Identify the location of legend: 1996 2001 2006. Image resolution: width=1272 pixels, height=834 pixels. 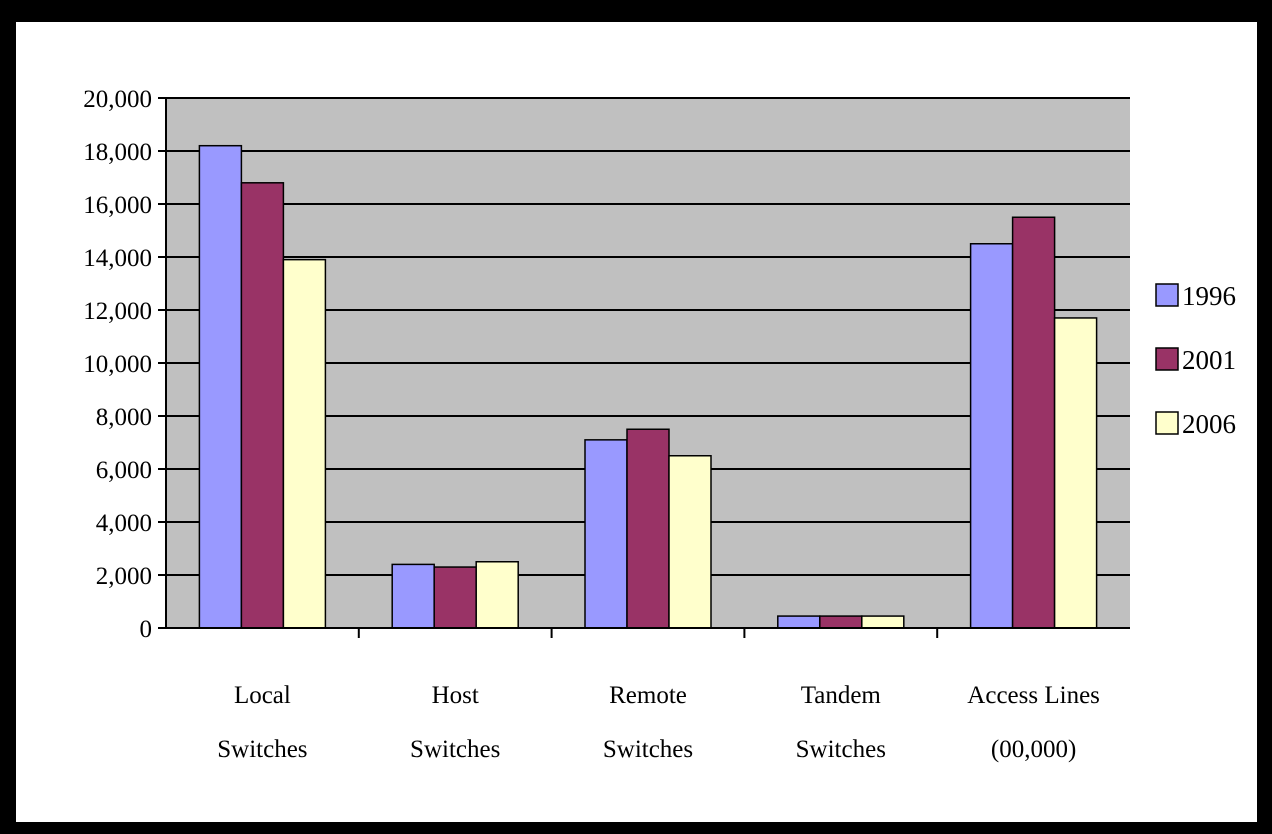
(1195, 360).